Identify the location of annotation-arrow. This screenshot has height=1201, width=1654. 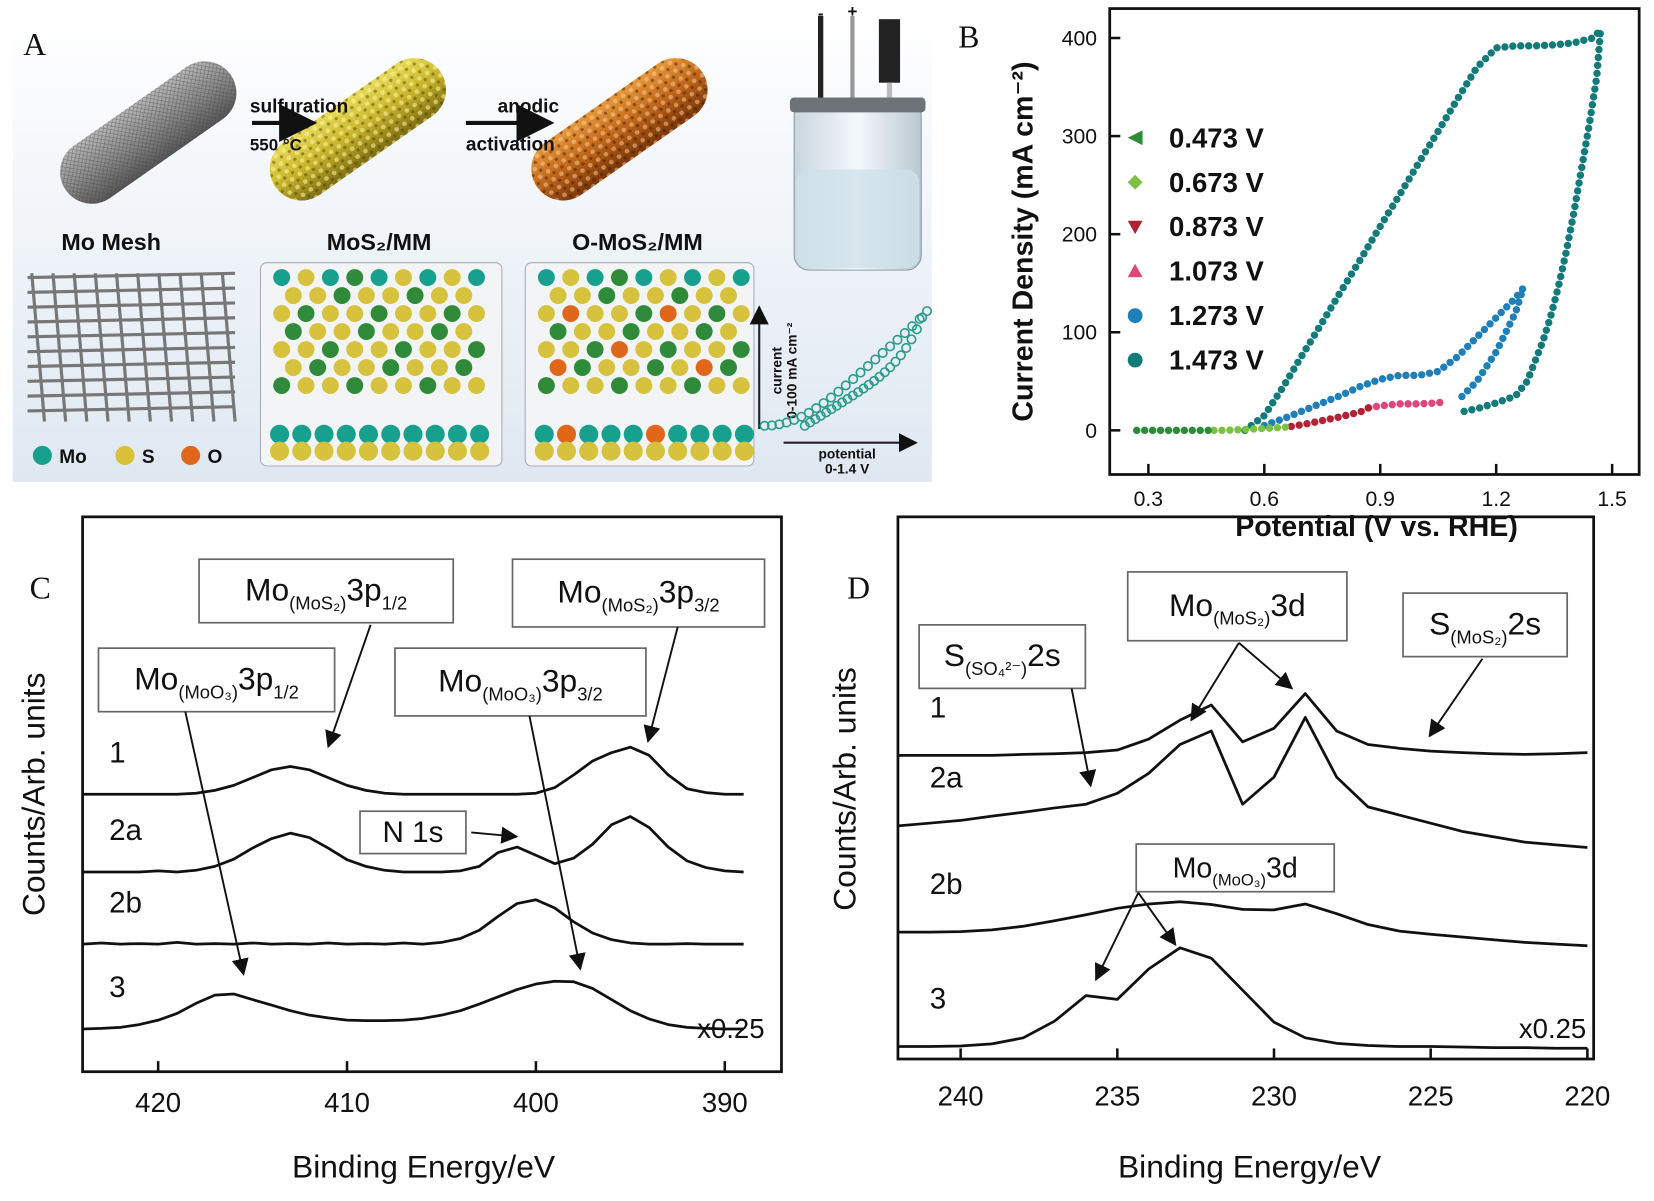
(495, 835).